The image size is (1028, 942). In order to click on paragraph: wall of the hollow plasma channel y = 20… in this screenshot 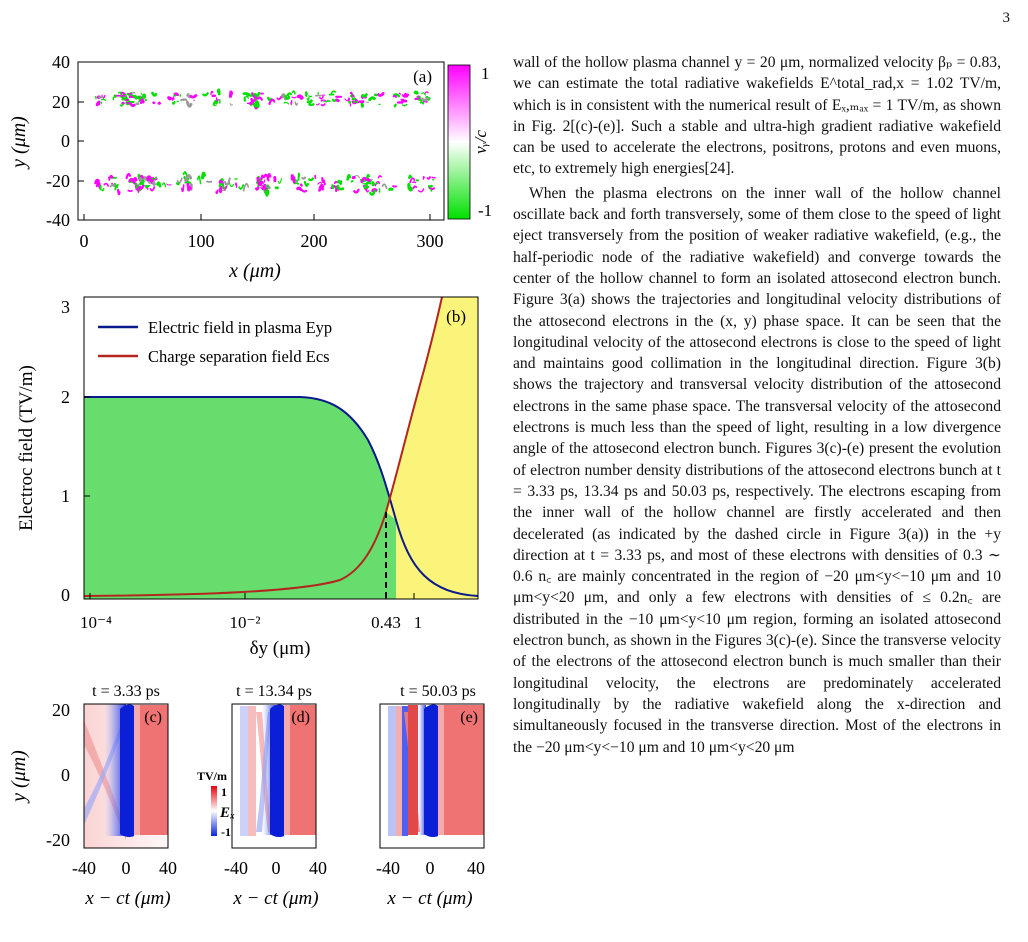, I will do `click(757, 116)`.